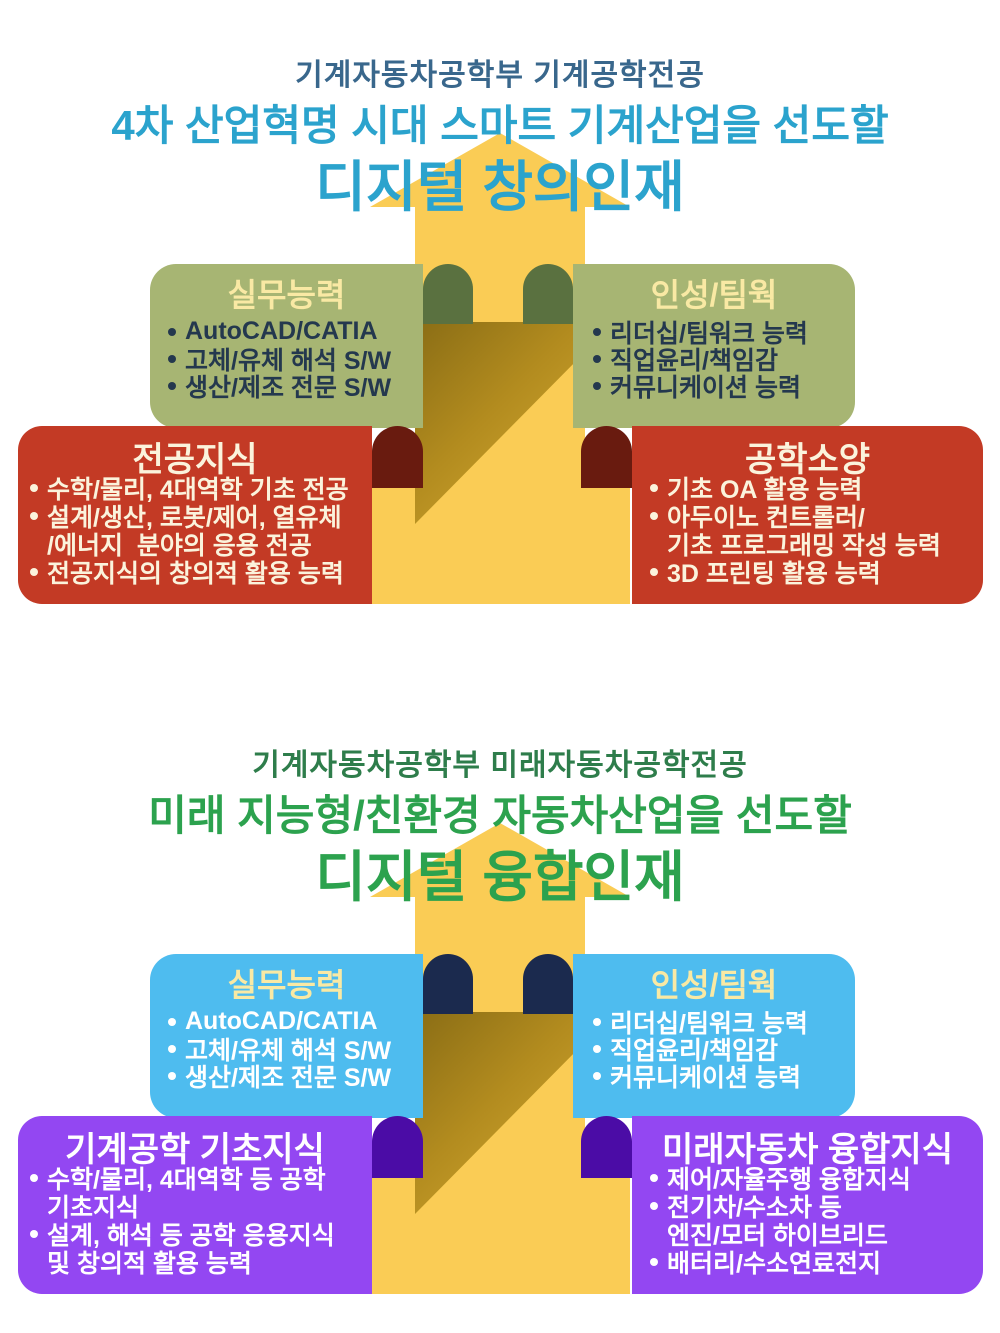 The height and width of the screenshot is (1333, 1000). I want to click on list-item: 3D 프린팅 활용 능력, so click(795, 573).